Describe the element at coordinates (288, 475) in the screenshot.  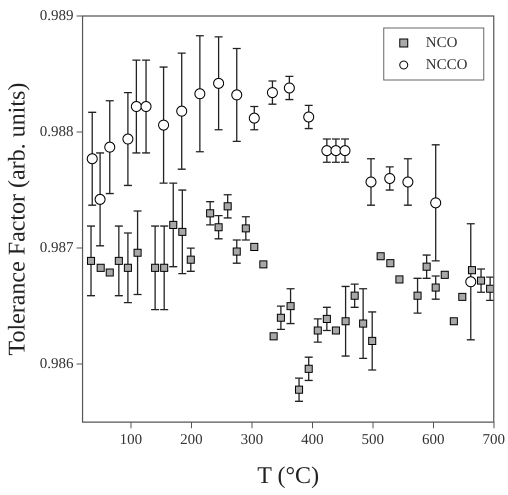
I see `x-axis-title: T (°C)` at that location.